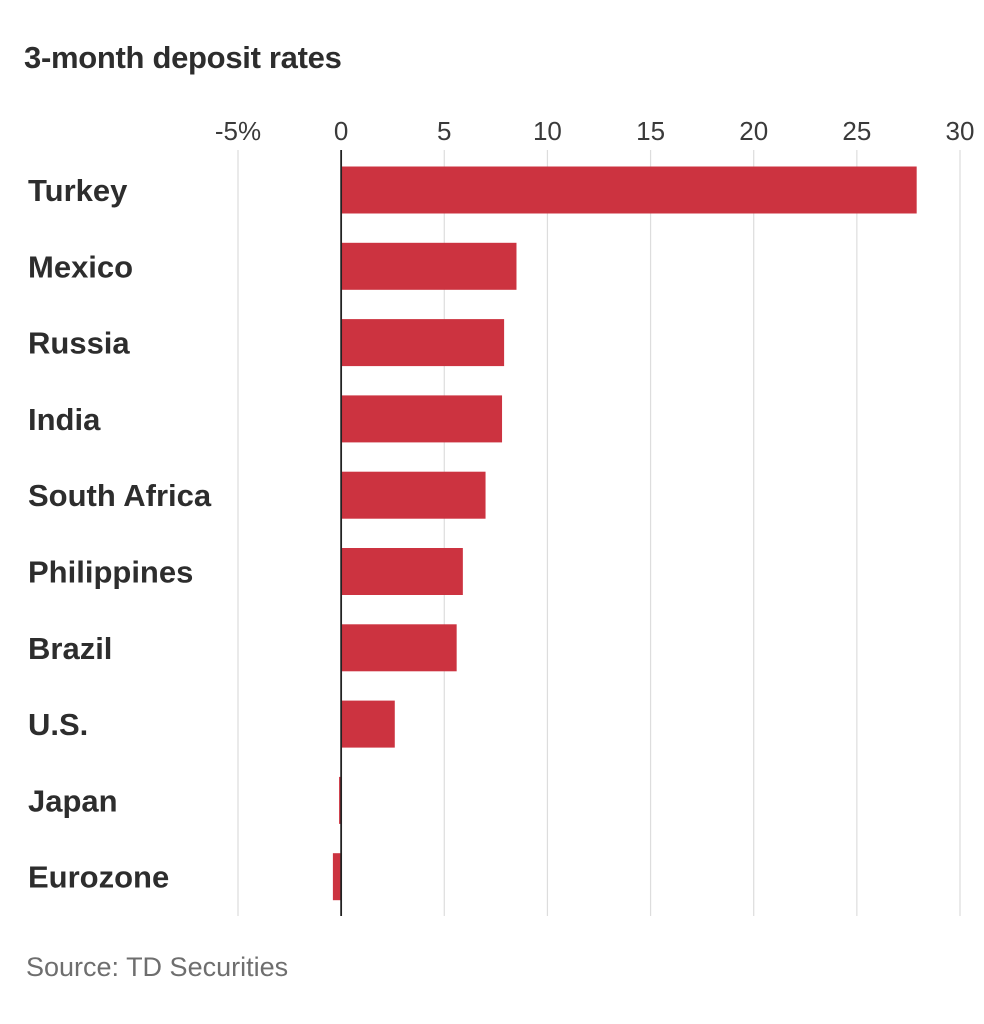  What do you see at coordinates (423, 343) in the screenshot?
I see `bar-russia` at bounding box center [423, 343].